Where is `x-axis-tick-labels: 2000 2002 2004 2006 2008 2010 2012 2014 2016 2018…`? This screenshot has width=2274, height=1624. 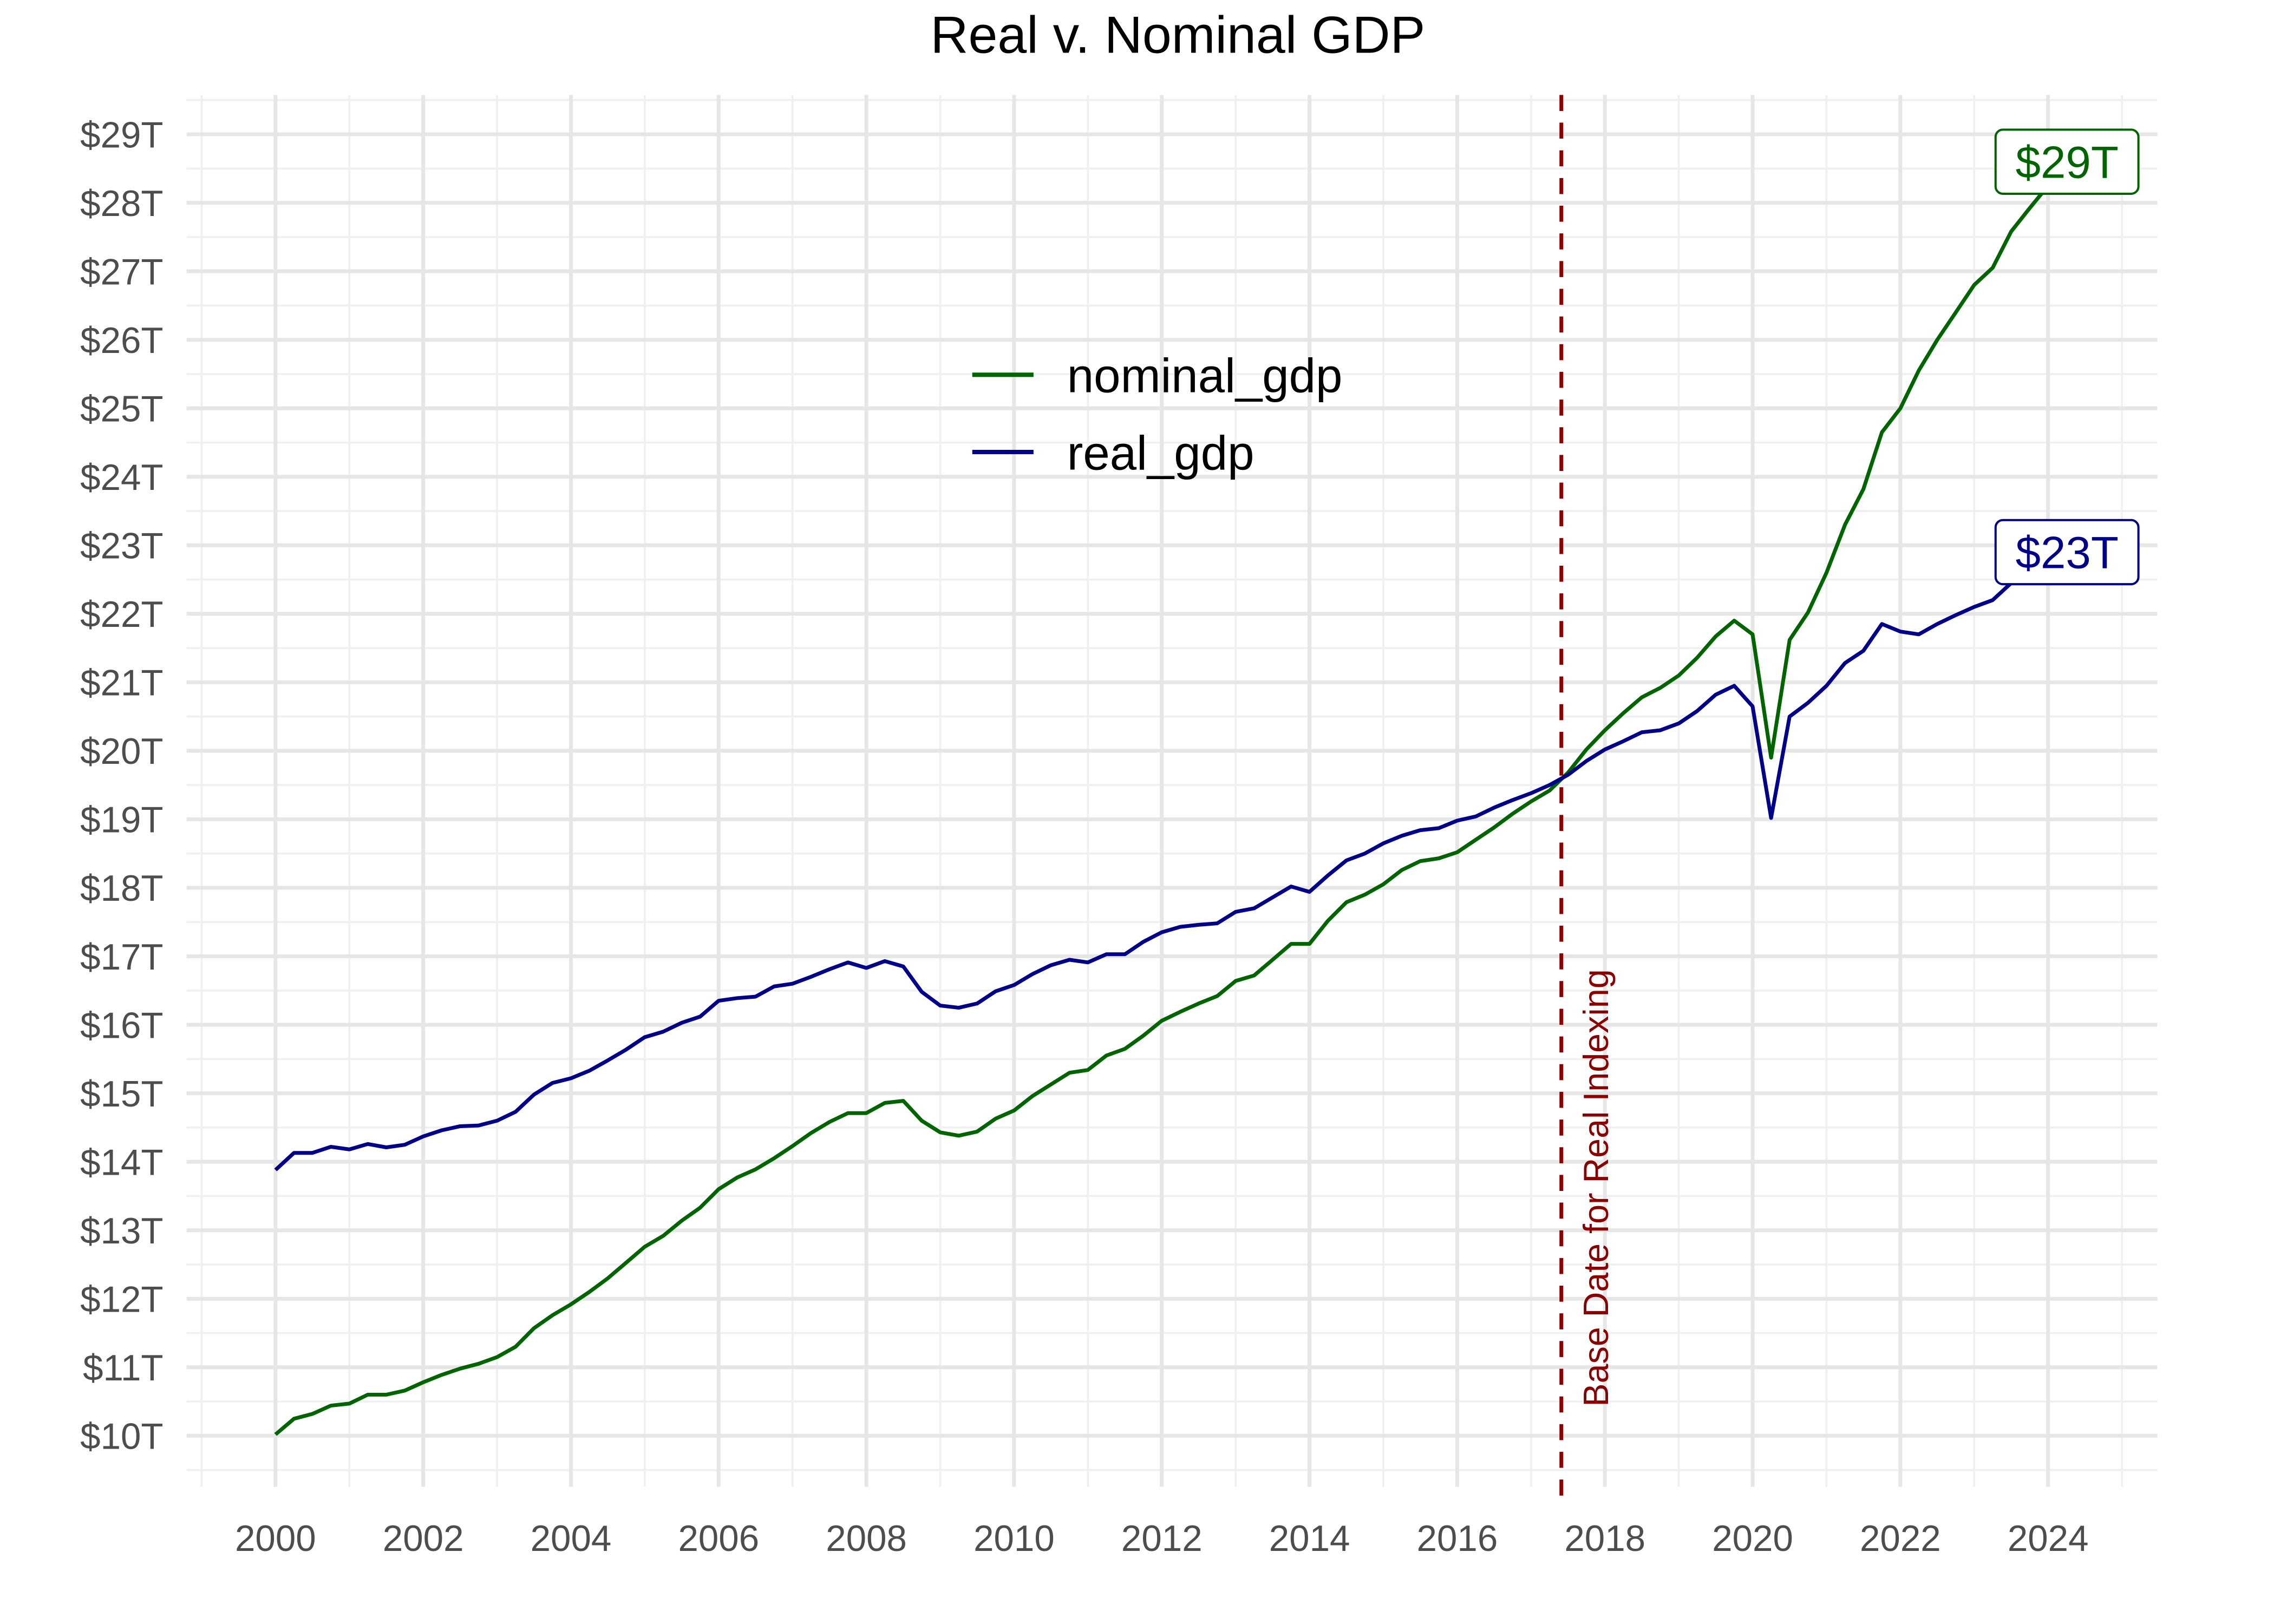 x-axis-tick-labels: 2000 2002 2004 2006 2008 2010 2012 2014 2016 2018… is located at coordinates (1162, 1539).